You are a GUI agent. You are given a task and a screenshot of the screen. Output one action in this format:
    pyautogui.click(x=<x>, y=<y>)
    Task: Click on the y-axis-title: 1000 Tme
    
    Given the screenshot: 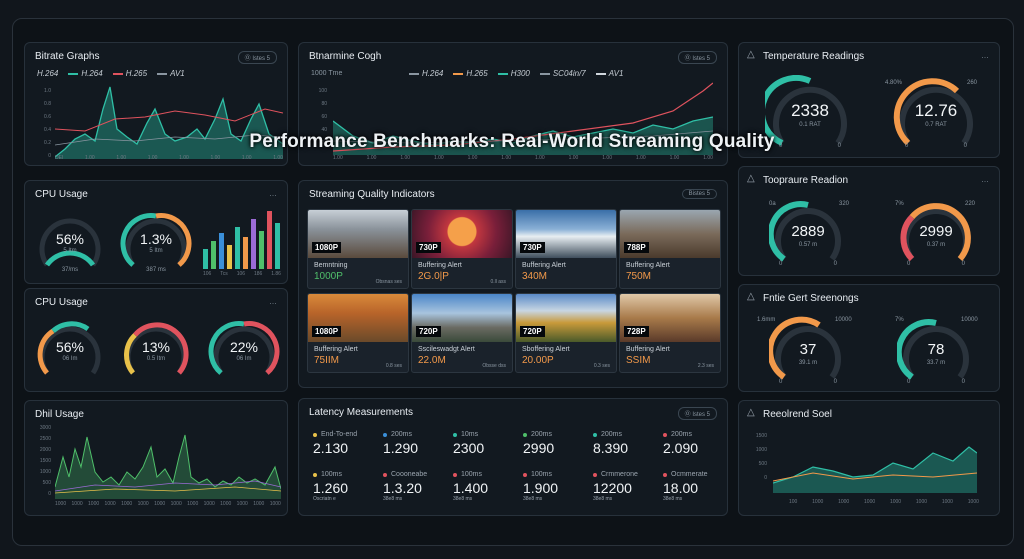 What is the action you would take?
    pyautogui.click(x=327, y=73)
    